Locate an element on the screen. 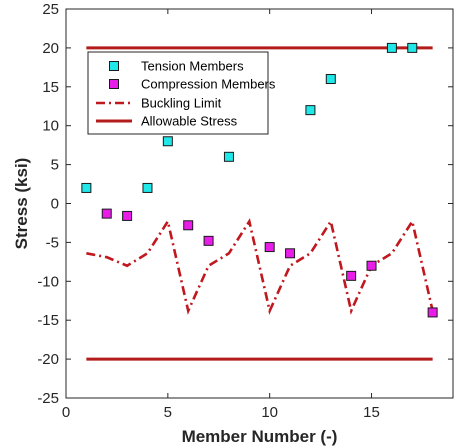 This screenshot has width=474, height=448. legend-label-allowable: Allowable Stress is located at coordinates (189, 121).